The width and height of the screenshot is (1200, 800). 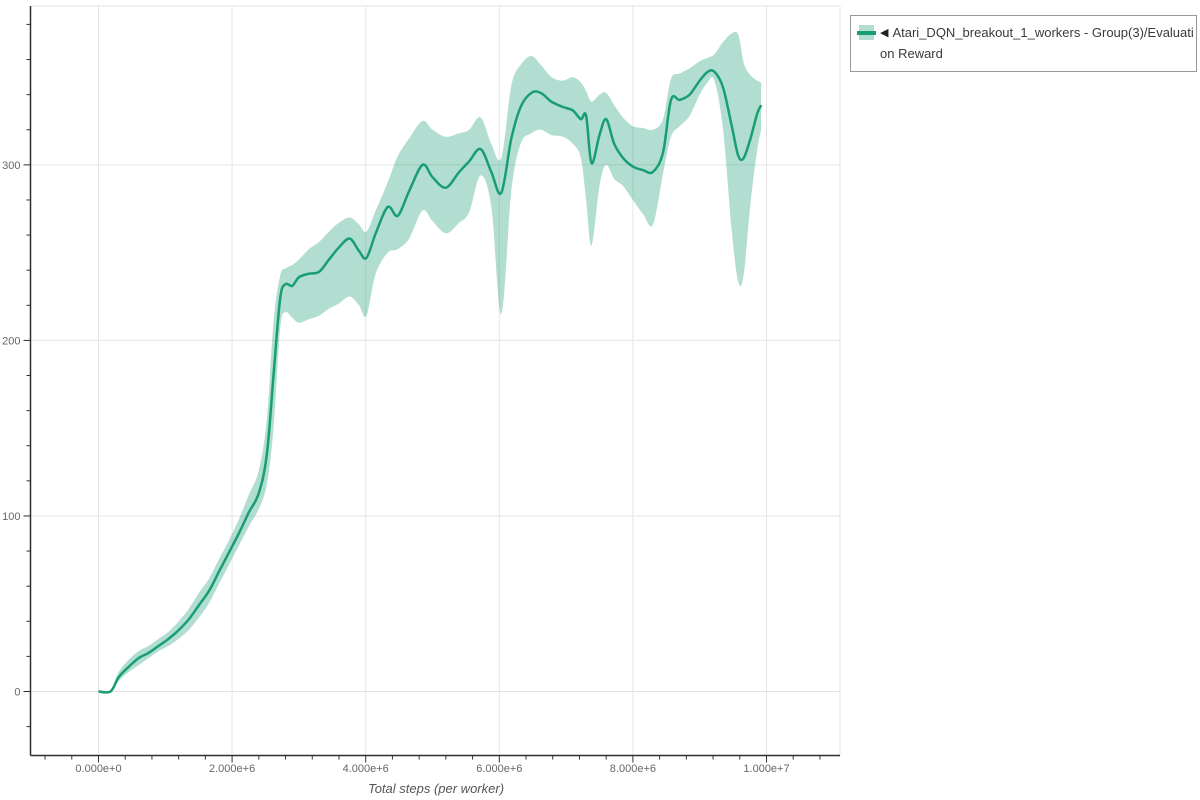 What do you see at coordinates (884, 33) in the screenshot?
I see `legend-collapse-icon: ◀` at bounding box center [884, 33].